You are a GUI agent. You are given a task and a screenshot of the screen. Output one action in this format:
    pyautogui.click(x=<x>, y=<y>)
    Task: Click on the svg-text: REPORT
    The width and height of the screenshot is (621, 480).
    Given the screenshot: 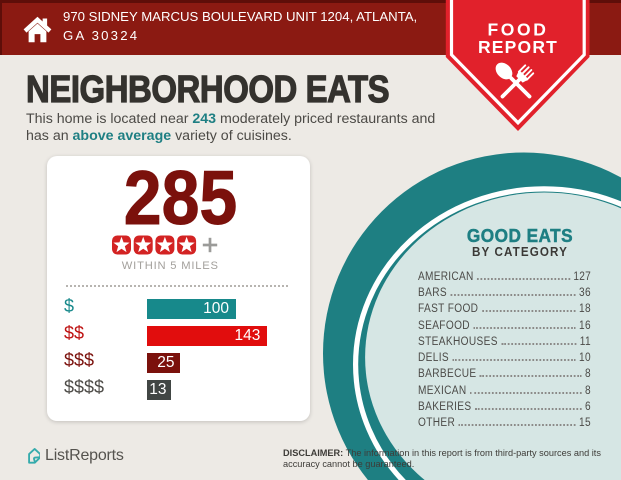 What is the action you would take?
    pyautogui.click(x=518, y=47)
    